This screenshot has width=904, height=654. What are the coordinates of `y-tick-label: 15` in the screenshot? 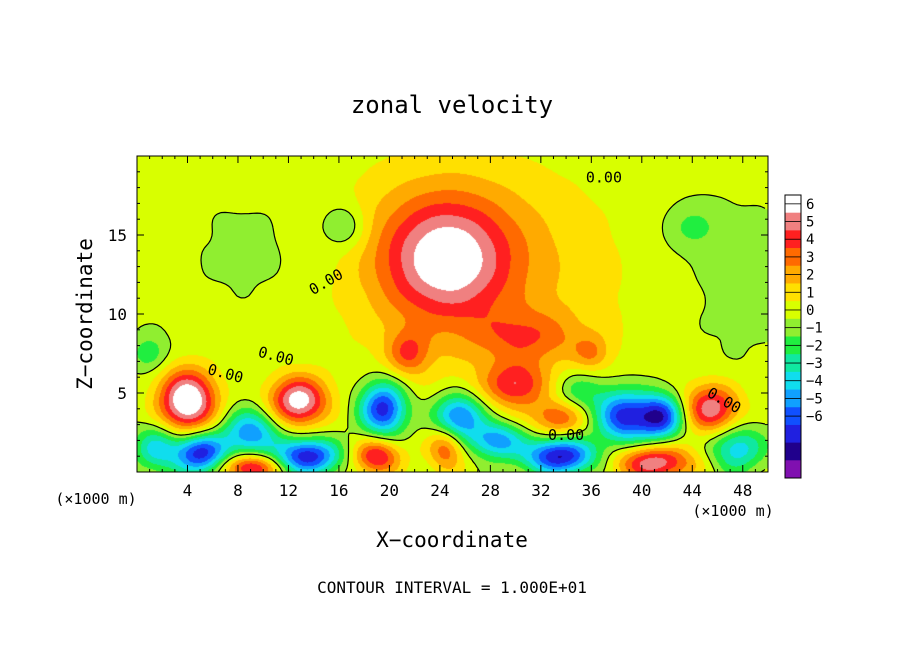 It's located at (117, 235).